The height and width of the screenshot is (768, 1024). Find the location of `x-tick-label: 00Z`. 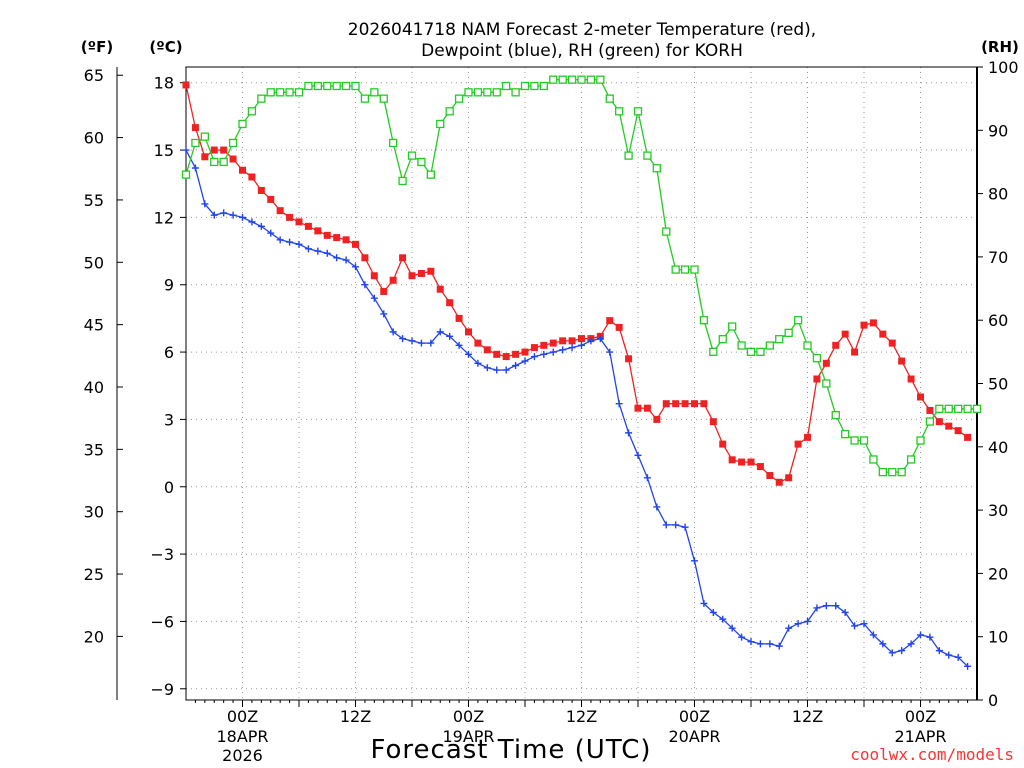

x-tick-label: 00Z is located at coordinates (920, 716).